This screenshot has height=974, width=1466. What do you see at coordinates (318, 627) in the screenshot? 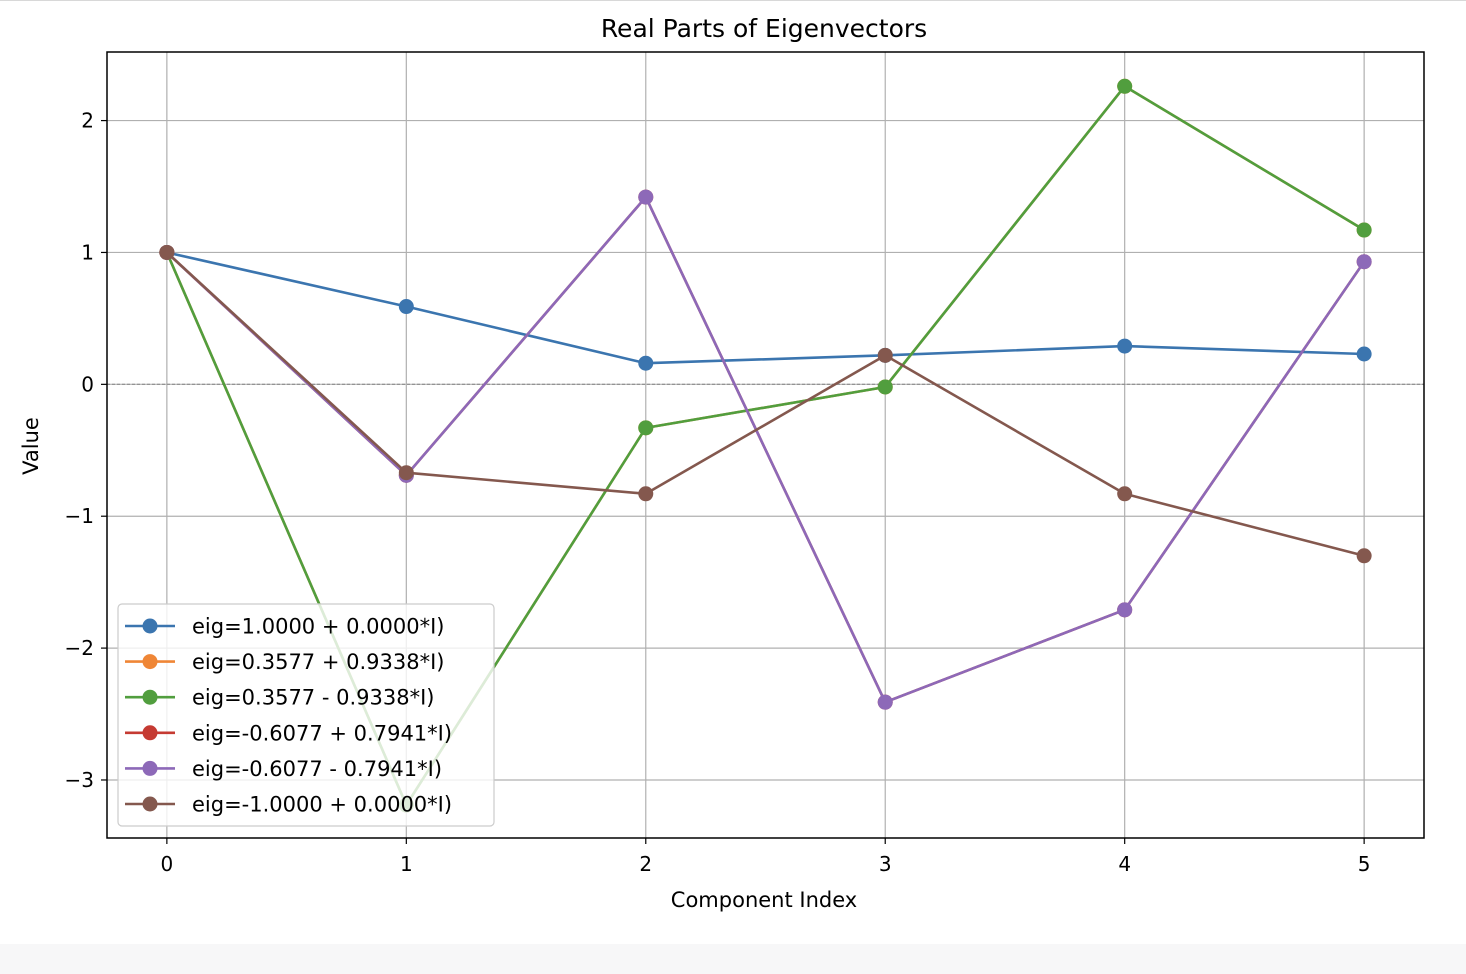
I see `legend-label: eig=1.0000 + 0.0000*I)` at bounding box center [318, 627].